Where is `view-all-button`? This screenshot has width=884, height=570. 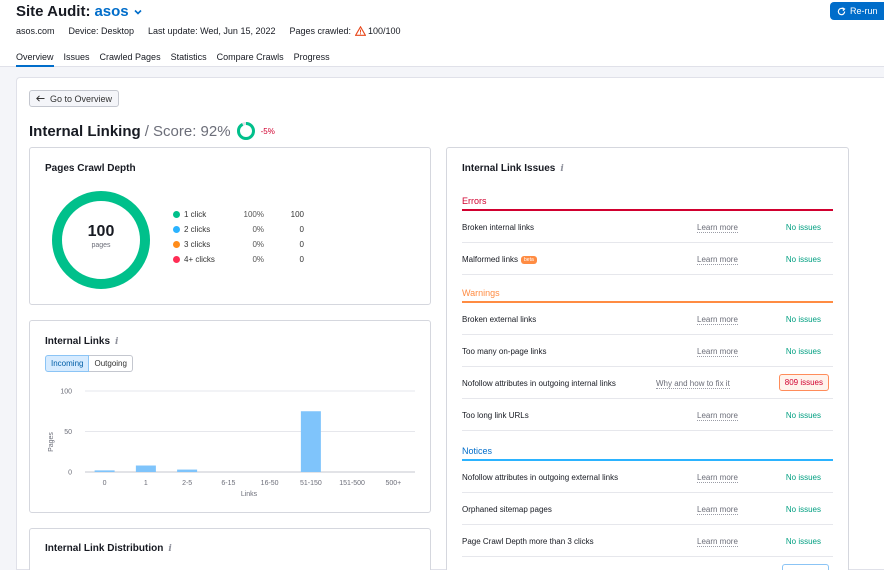 view-all-button is located at coordinates (805, 567).